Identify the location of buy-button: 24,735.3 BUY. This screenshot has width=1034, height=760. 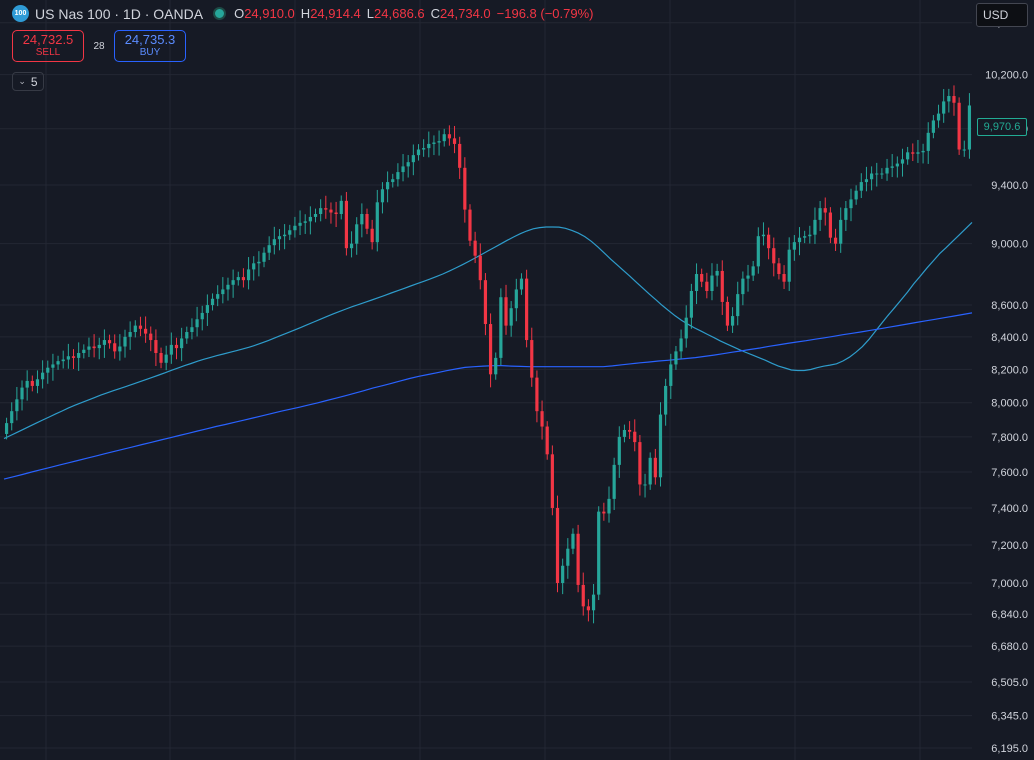
(150, 46).